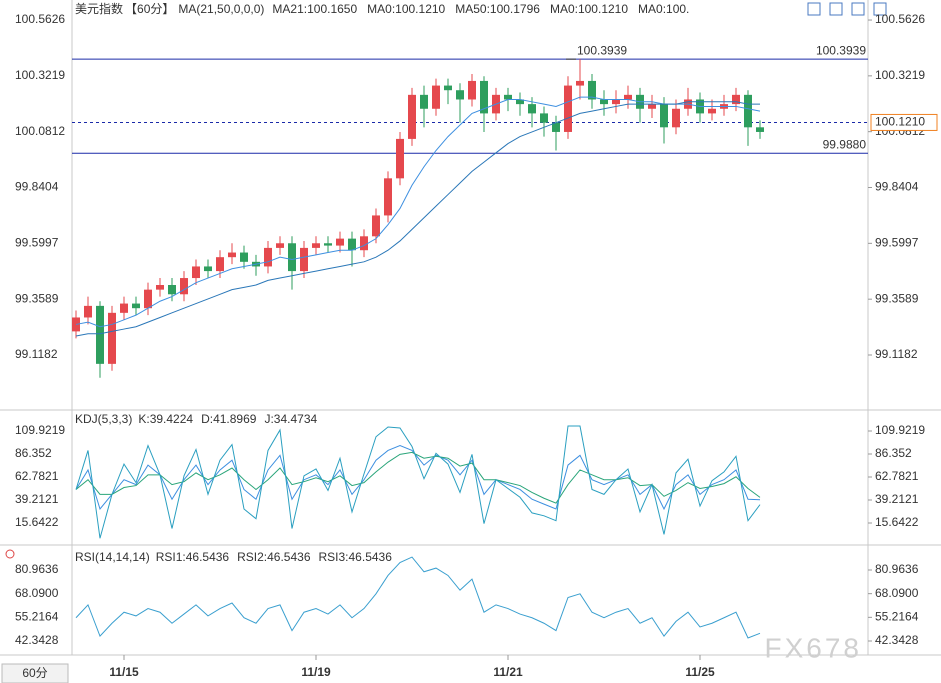  I want to click on legend-text: MA21:100.1650, so click(314, 9).